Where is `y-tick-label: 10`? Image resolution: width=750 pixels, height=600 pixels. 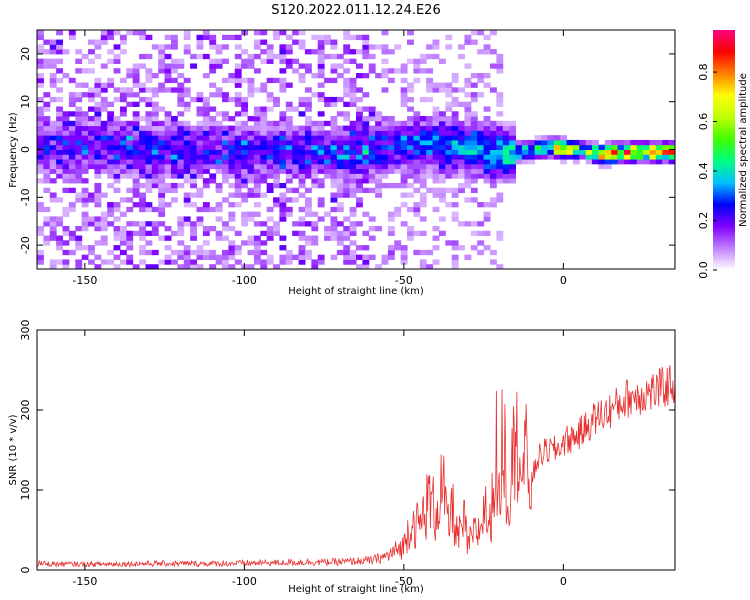
y-tick-label: 10 is located at coordinates (25, 102).